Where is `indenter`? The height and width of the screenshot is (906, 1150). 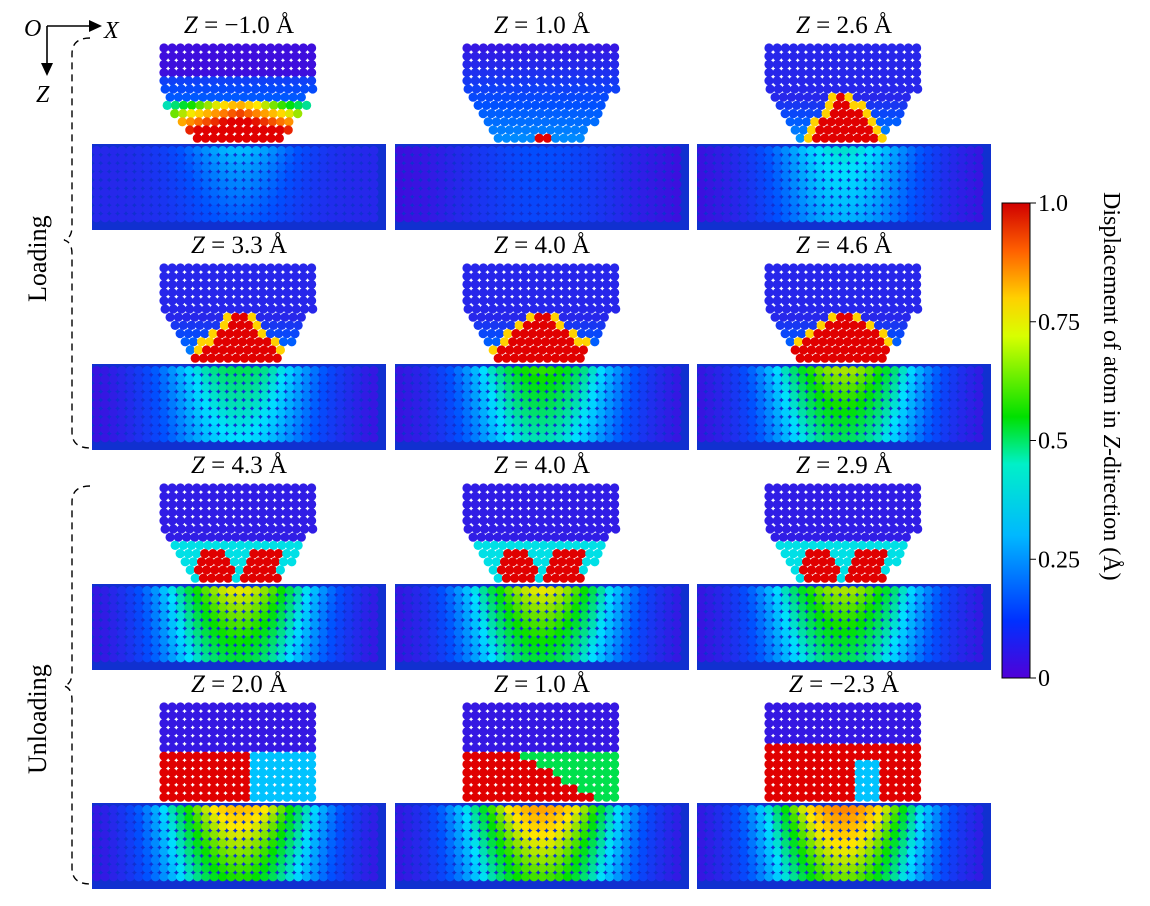
indenter is located at coordinates (238, 752).